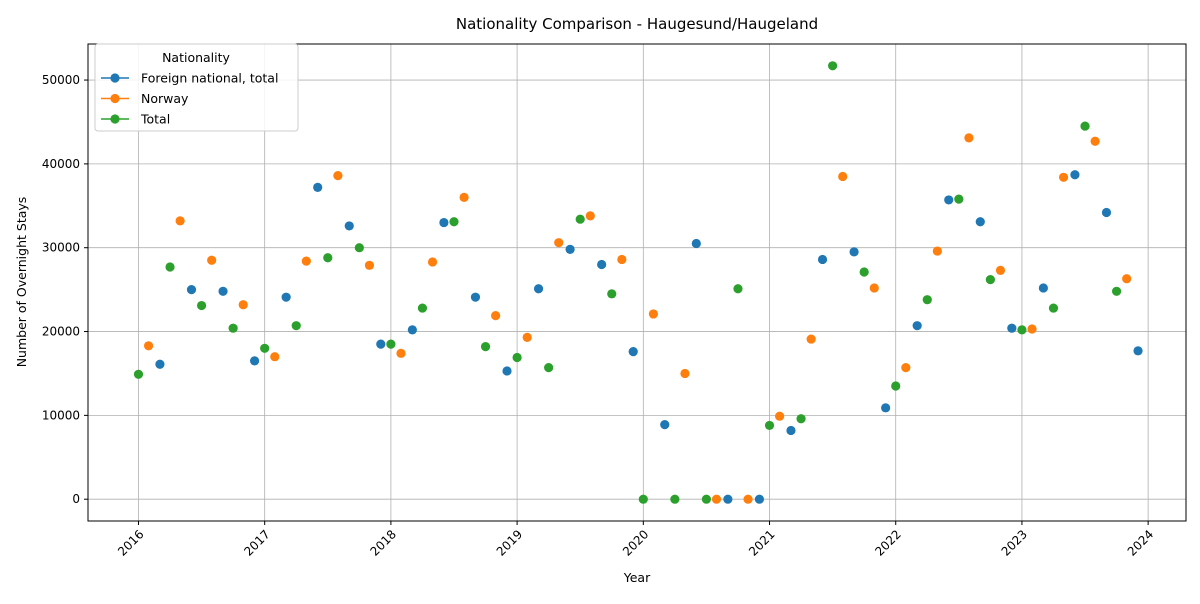 The image size is (1200, 604). What do you see at coordinates (1140, 542) in the screenshot?
I see `x-tick-label: 2024` at bounding box center [1140, 542].